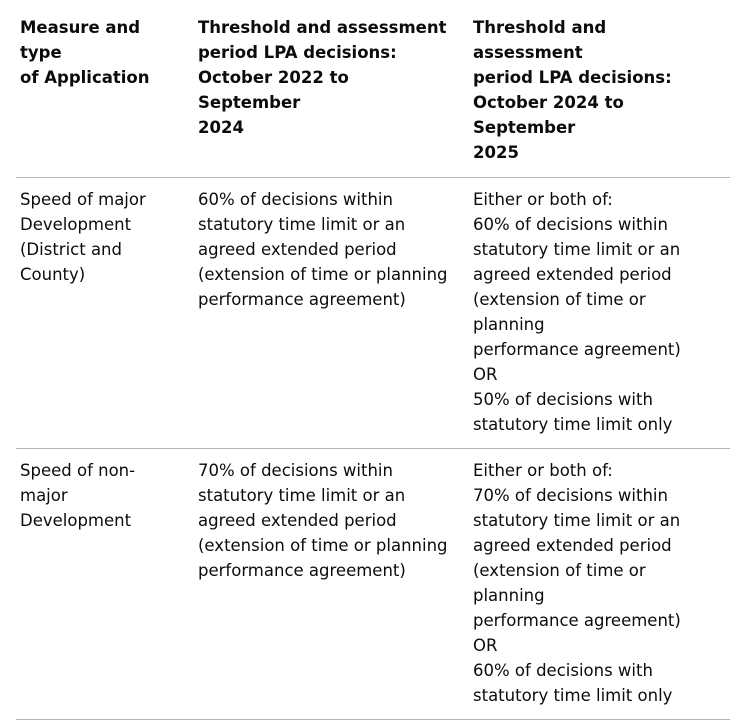 This screenshot has height=720, width=742. I want to click on column-header-measure-and-type: Measure and type of Application, so click(105, 89).